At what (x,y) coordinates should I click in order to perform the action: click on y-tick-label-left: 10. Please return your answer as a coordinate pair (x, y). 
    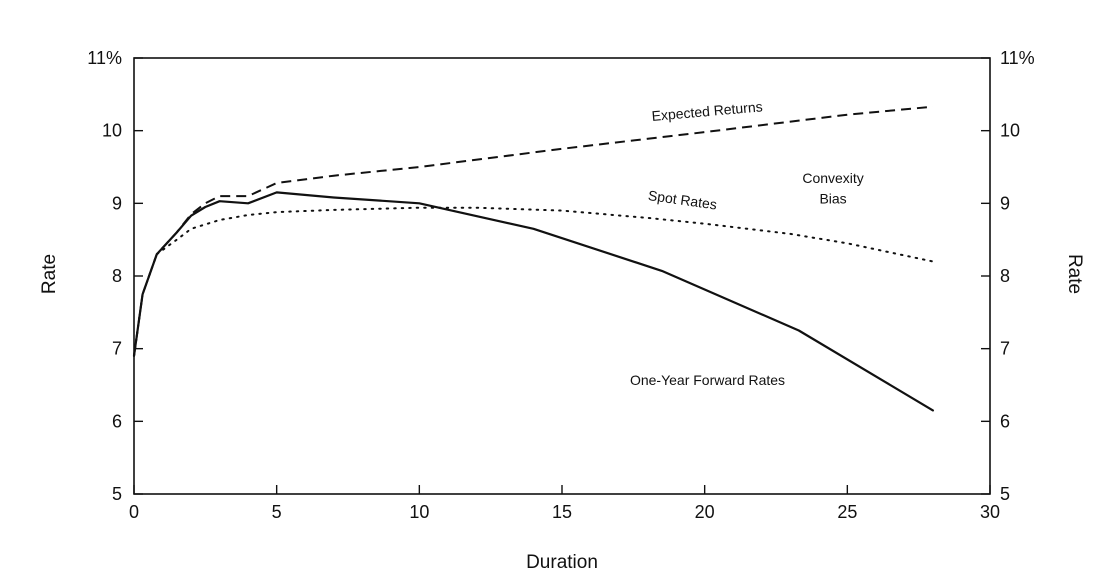
    Looking at the image, I should click on (112, 131).